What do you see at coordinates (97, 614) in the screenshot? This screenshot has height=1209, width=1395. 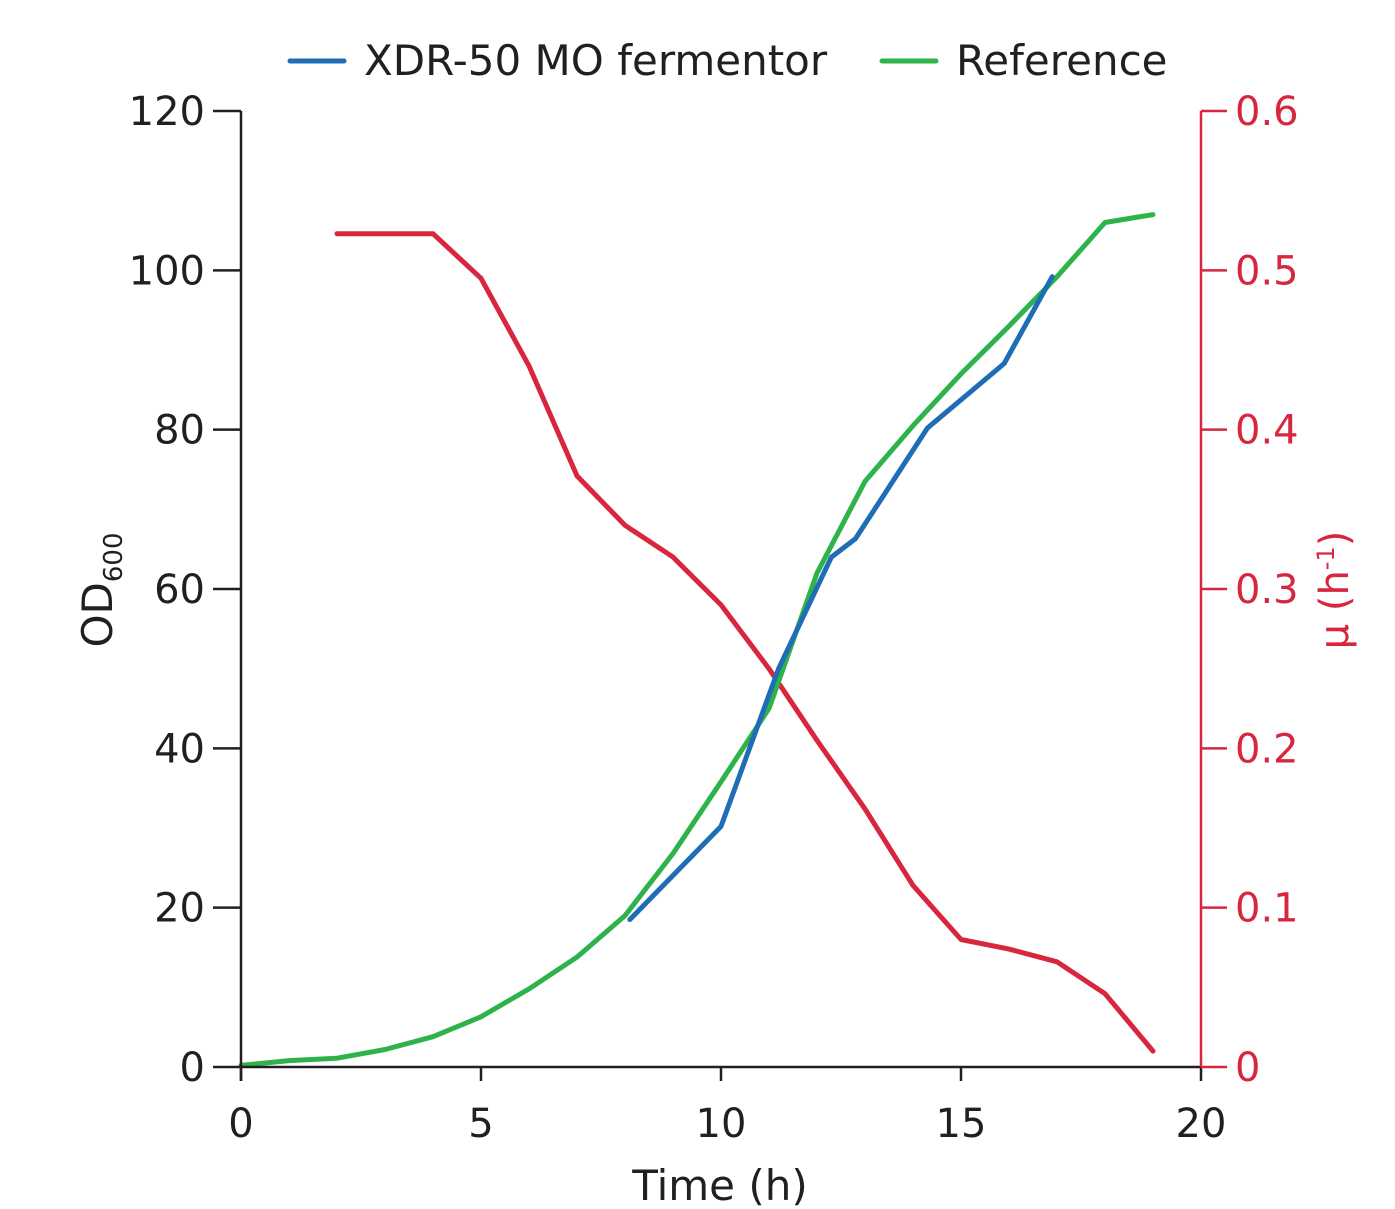 I see `y-axis-title-main: OD` at bounding box center [97, 614].